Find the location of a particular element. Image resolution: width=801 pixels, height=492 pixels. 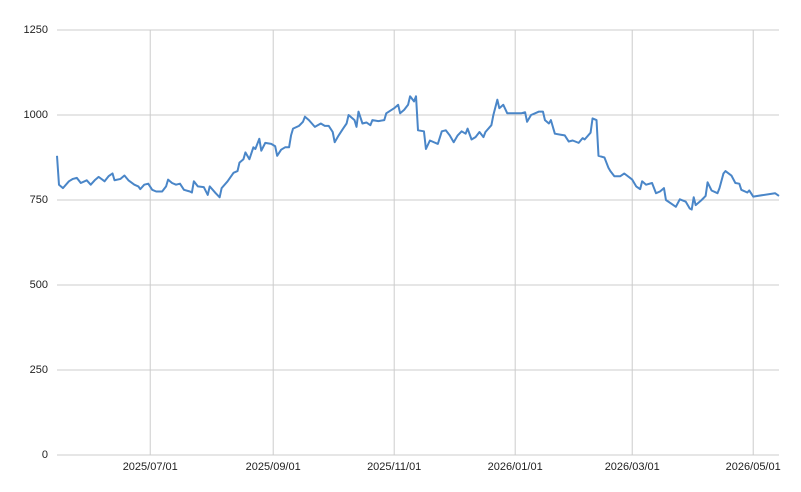

y-tick-label: 0 is located at coordinates (45, 455).